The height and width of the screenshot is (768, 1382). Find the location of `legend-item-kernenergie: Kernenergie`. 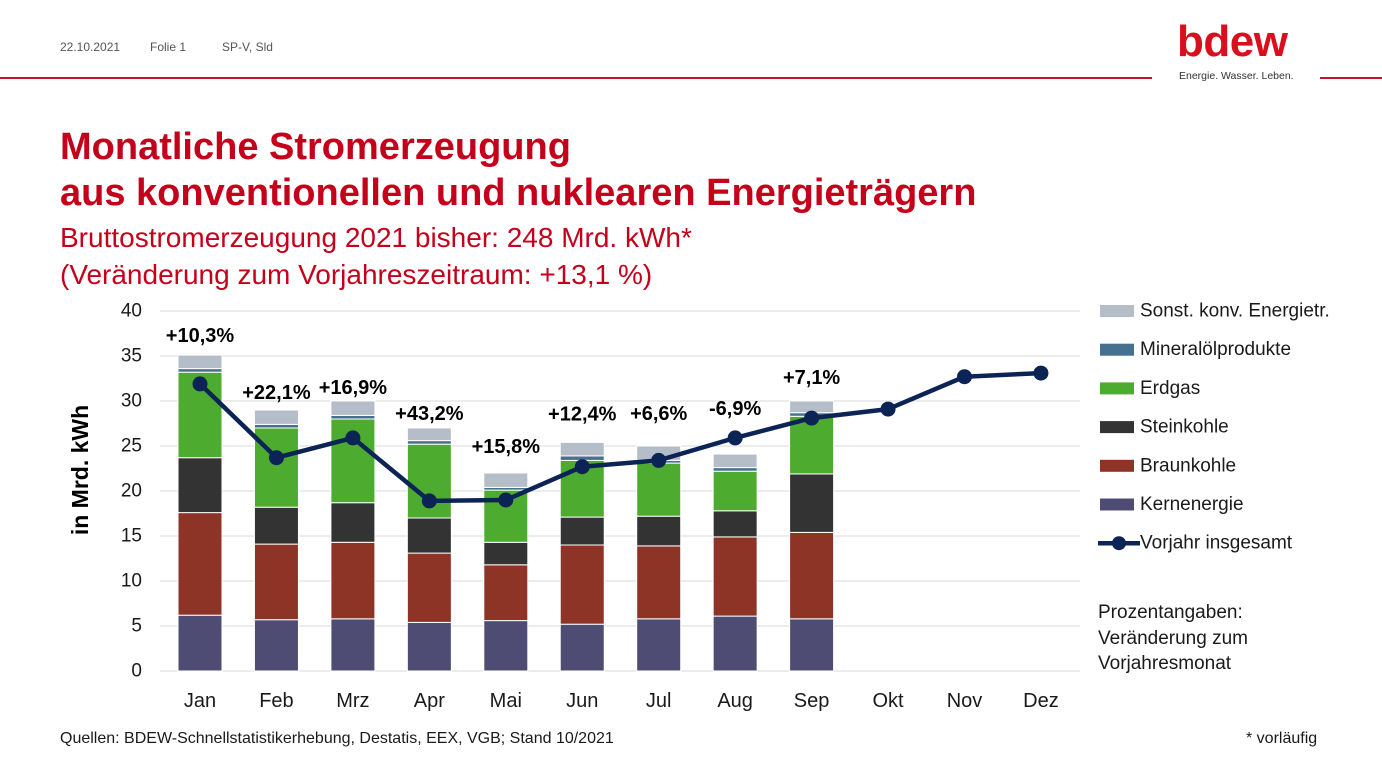

legend-item-kernenergie: Kernenergie is located at coordinates (1172, 504).